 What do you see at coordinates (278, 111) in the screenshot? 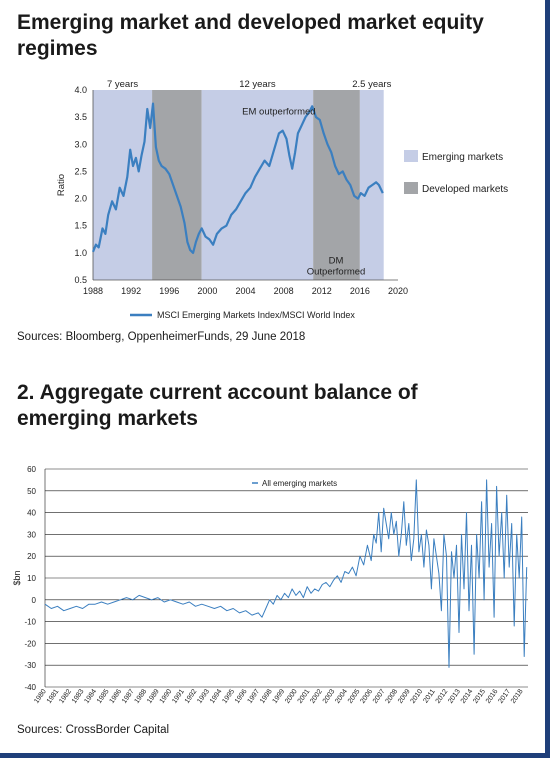
I see `annotation-label: EM outperformed` at bounding box center [278, 111].